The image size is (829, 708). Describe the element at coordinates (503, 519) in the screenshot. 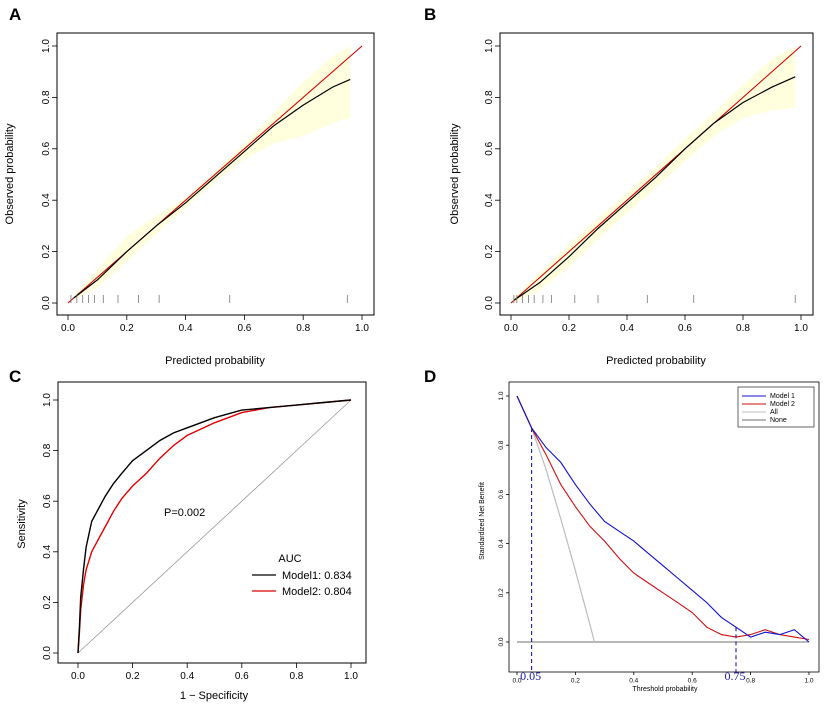

I see `y-axis-d: 0.0 0.2 0.4 0.6 0.8 1.0` at that location.